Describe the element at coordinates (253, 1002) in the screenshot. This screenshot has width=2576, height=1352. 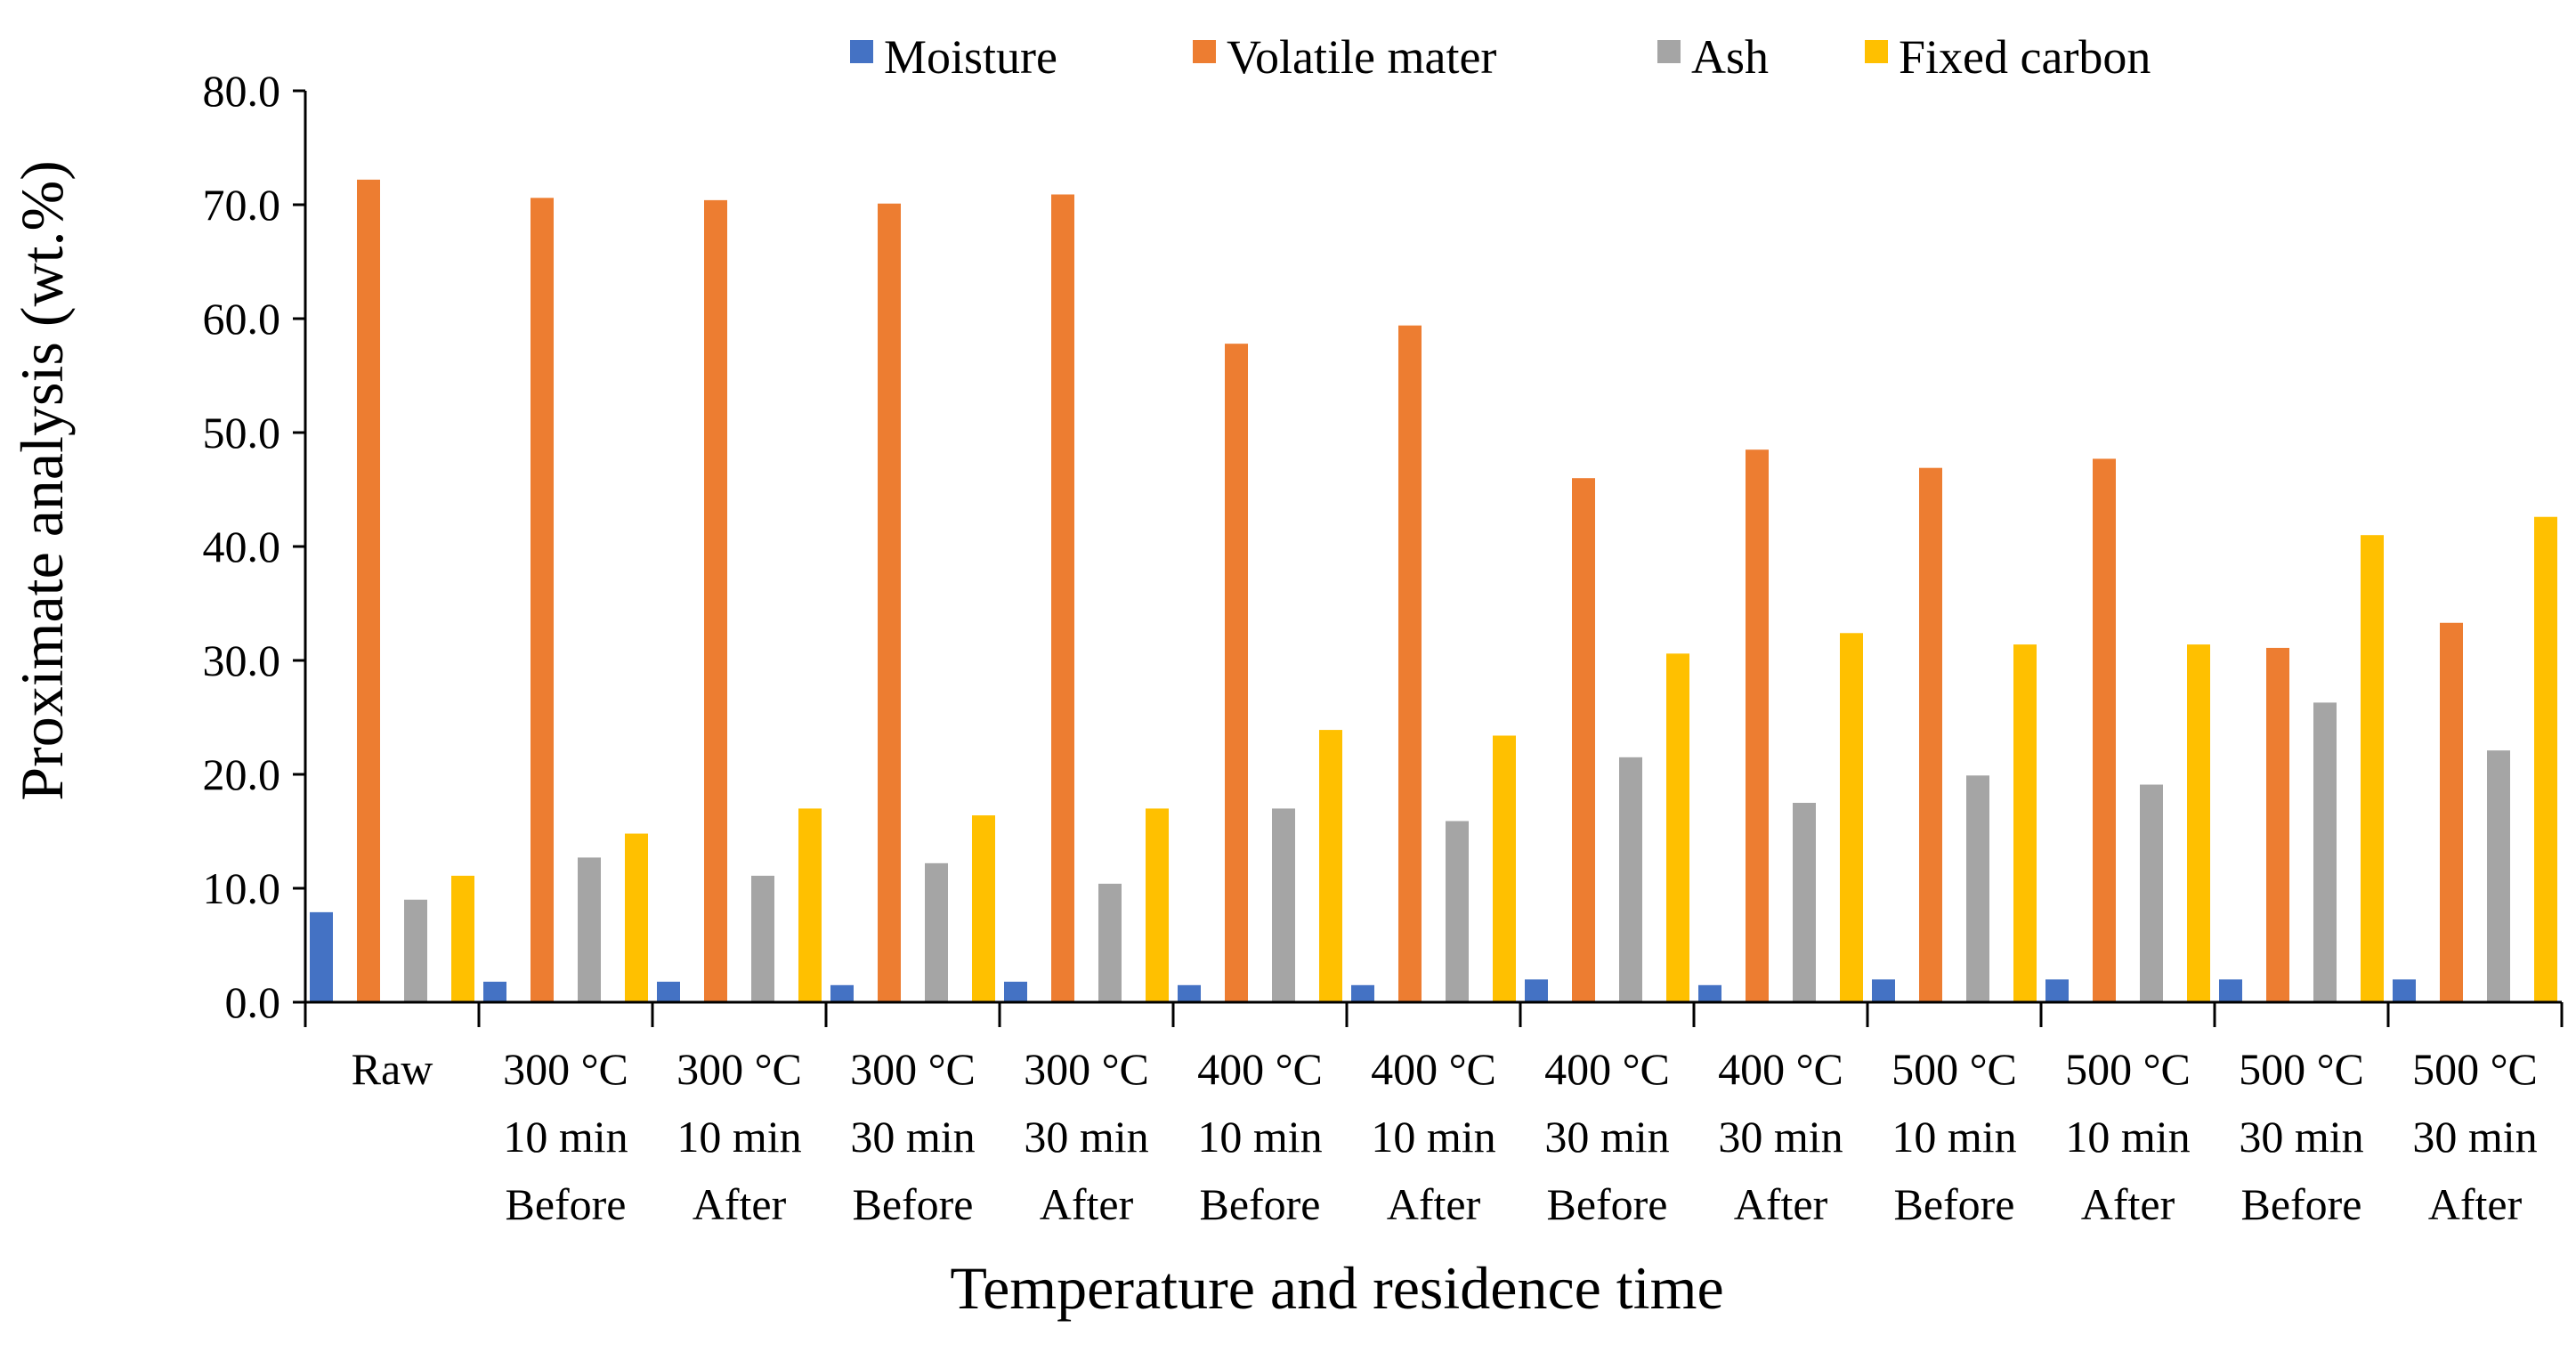
I see `y-tick-label: 0.0` at that location.